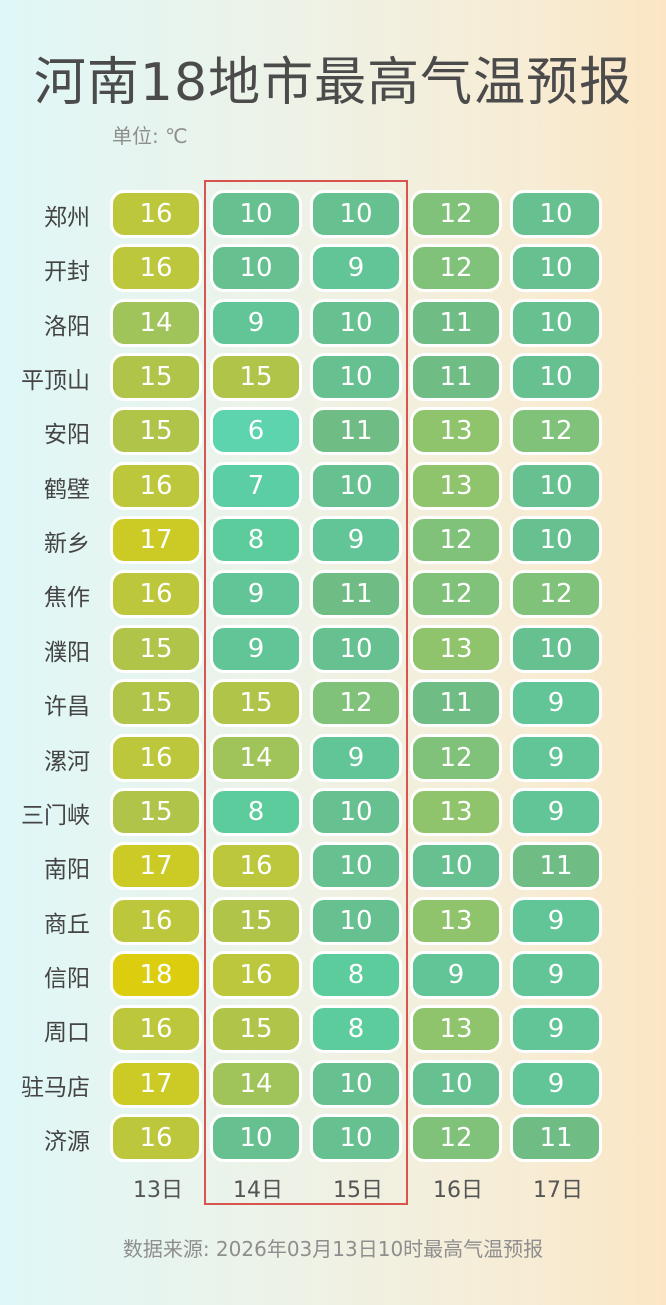 This screenshot has width=666, height=1305. Describe the element at coordinates (67, 1141) in the screenshot. I see `city-label: 济源` at that location.